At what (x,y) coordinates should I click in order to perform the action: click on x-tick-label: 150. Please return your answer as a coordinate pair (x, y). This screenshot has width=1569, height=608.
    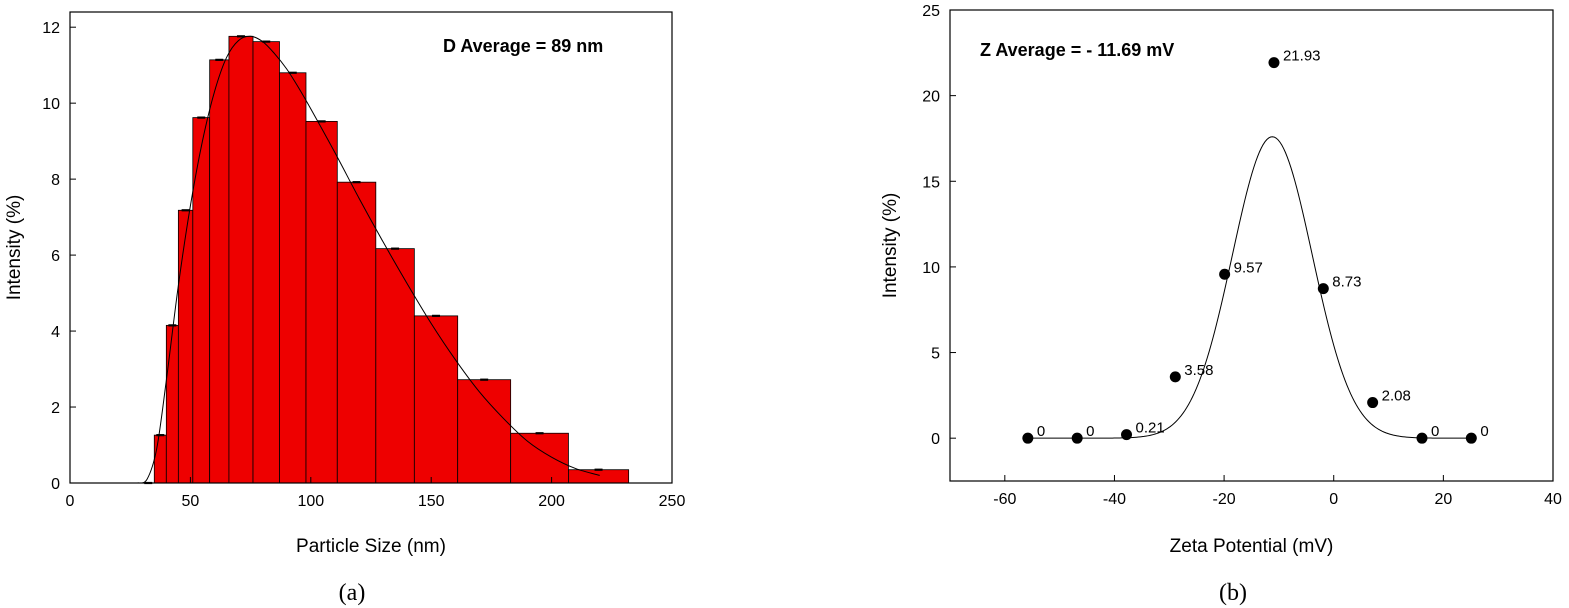
    Looking at the image, I should click on (431, 501).